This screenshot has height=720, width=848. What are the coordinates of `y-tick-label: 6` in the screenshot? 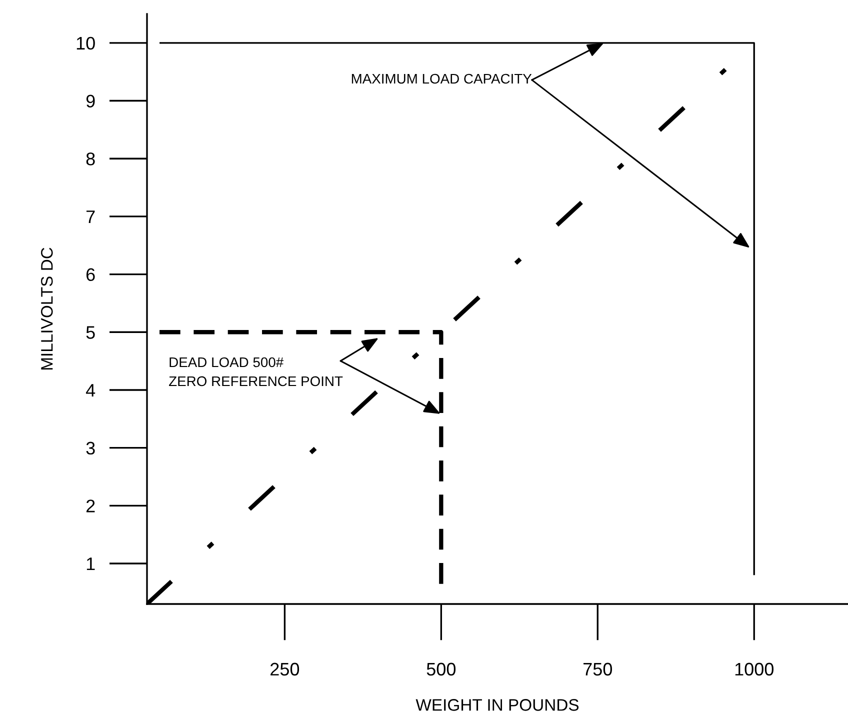 It's located at (90, 275).